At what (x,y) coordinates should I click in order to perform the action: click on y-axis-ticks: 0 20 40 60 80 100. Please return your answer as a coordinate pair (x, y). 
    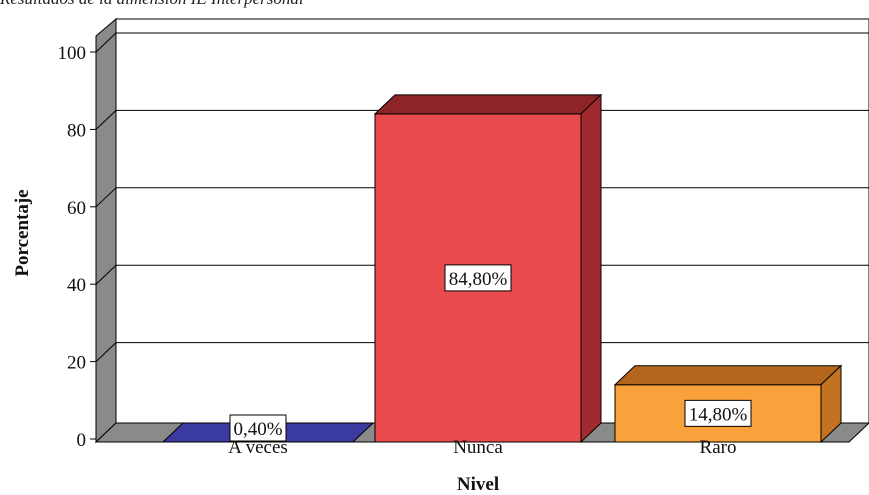
    Looking at the image, I should click on (77, 247).